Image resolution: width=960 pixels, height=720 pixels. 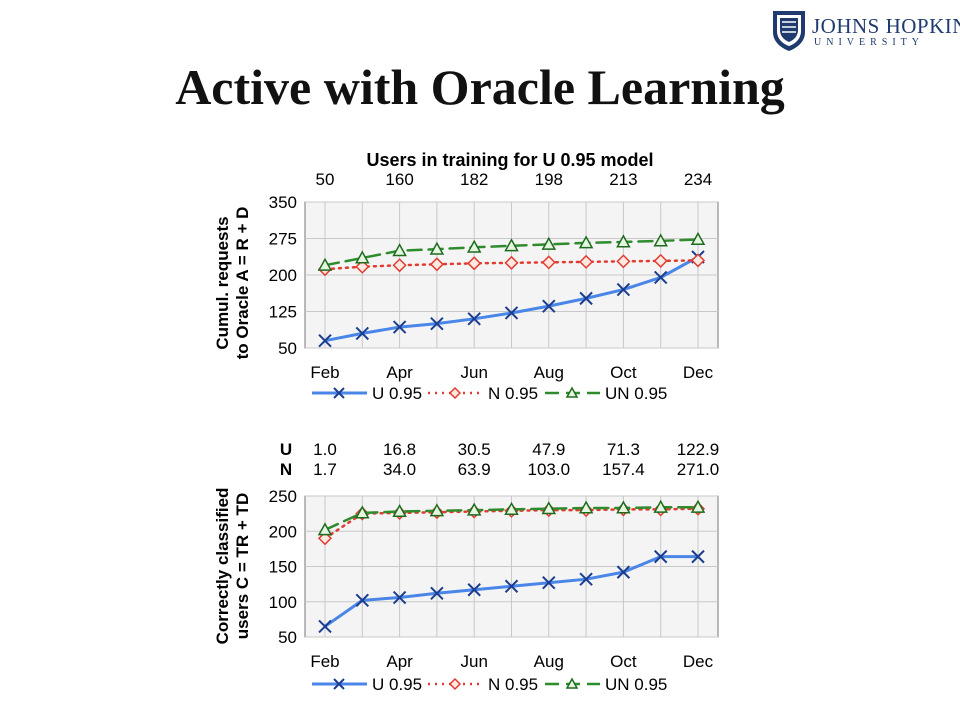 I want to click on chart1-title: Users in training for U 0.95 model, so click(x=509, y=160).